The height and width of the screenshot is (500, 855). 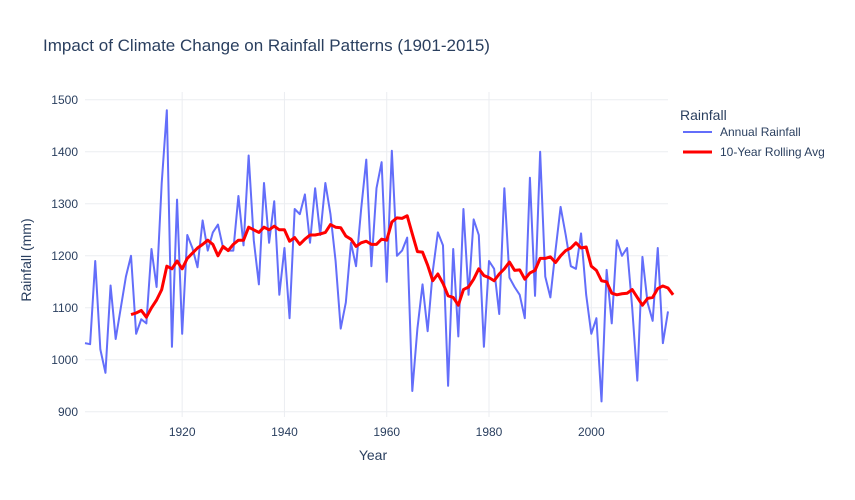 I want to click on x-tick-label: 1960, so click(x=386, y=432).